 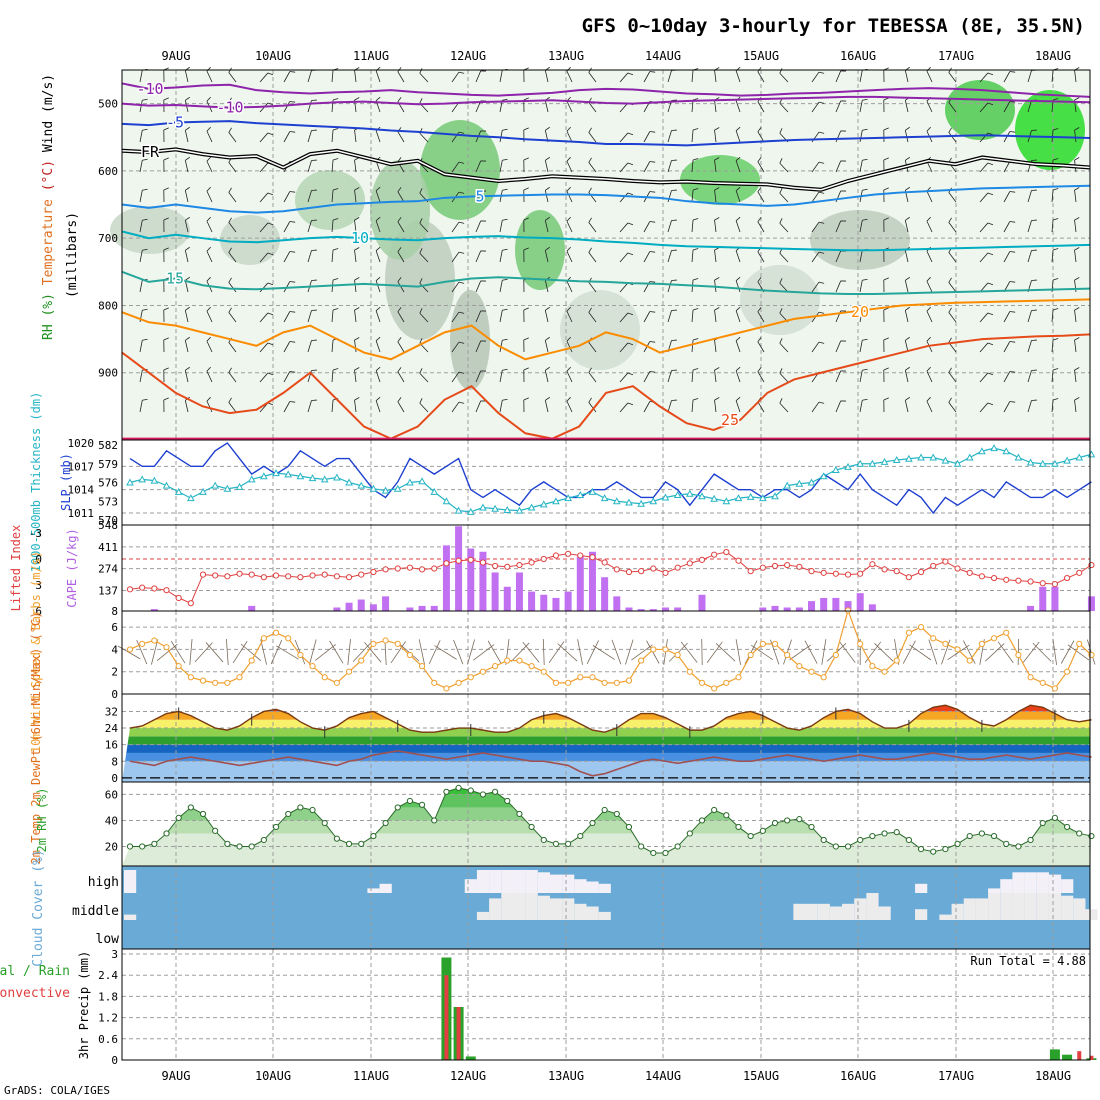 I want to click on isotherm-label: -5, so click(x=175, y=122).